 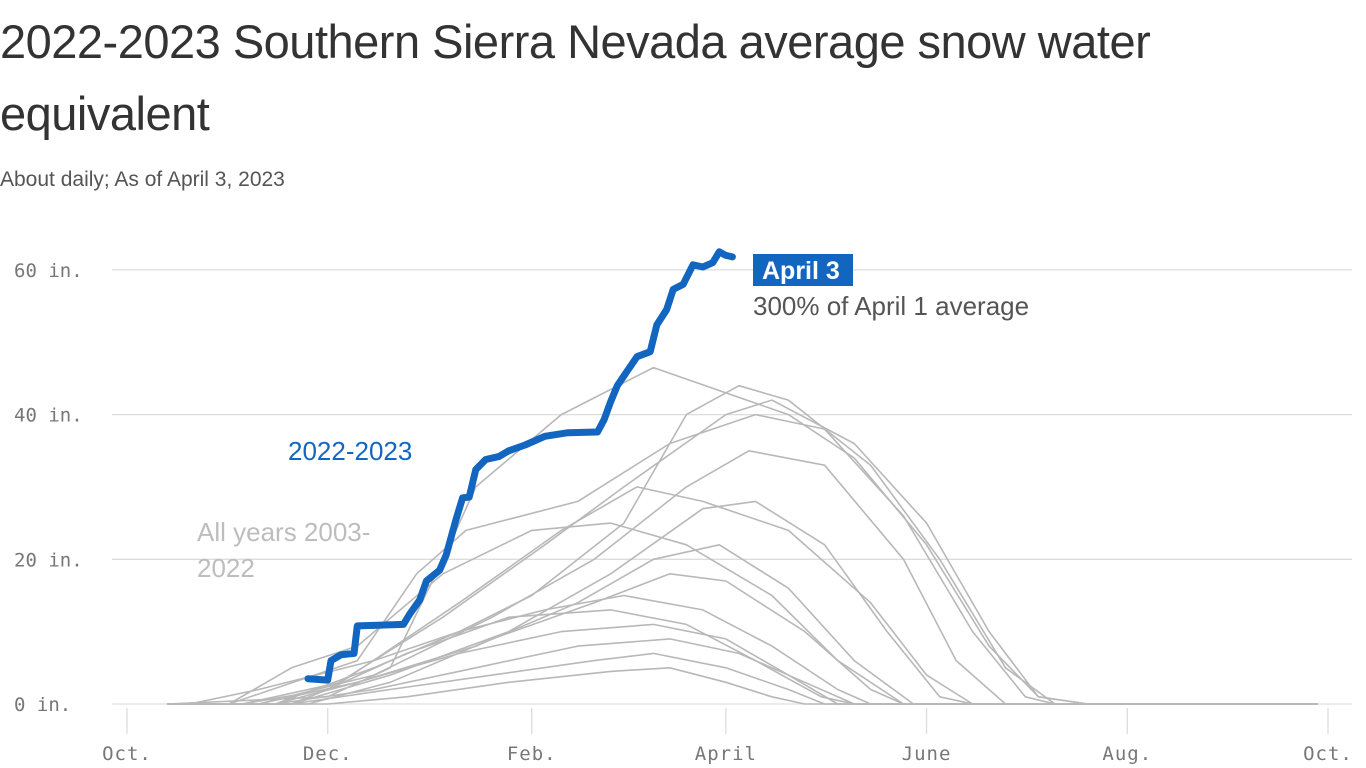 I want to click on history-label-line2: 2022, so click(x=226, y=568).